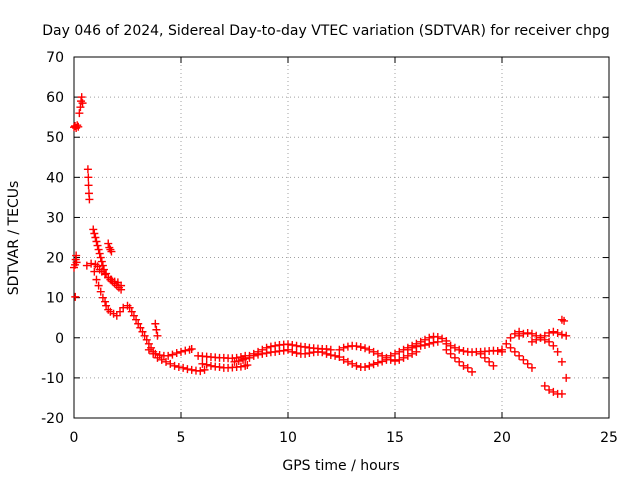  What do you see at coordinates (55, 218) in the screenshot?
I see `y-tick-label: 30` at bounding box center [55, 218].